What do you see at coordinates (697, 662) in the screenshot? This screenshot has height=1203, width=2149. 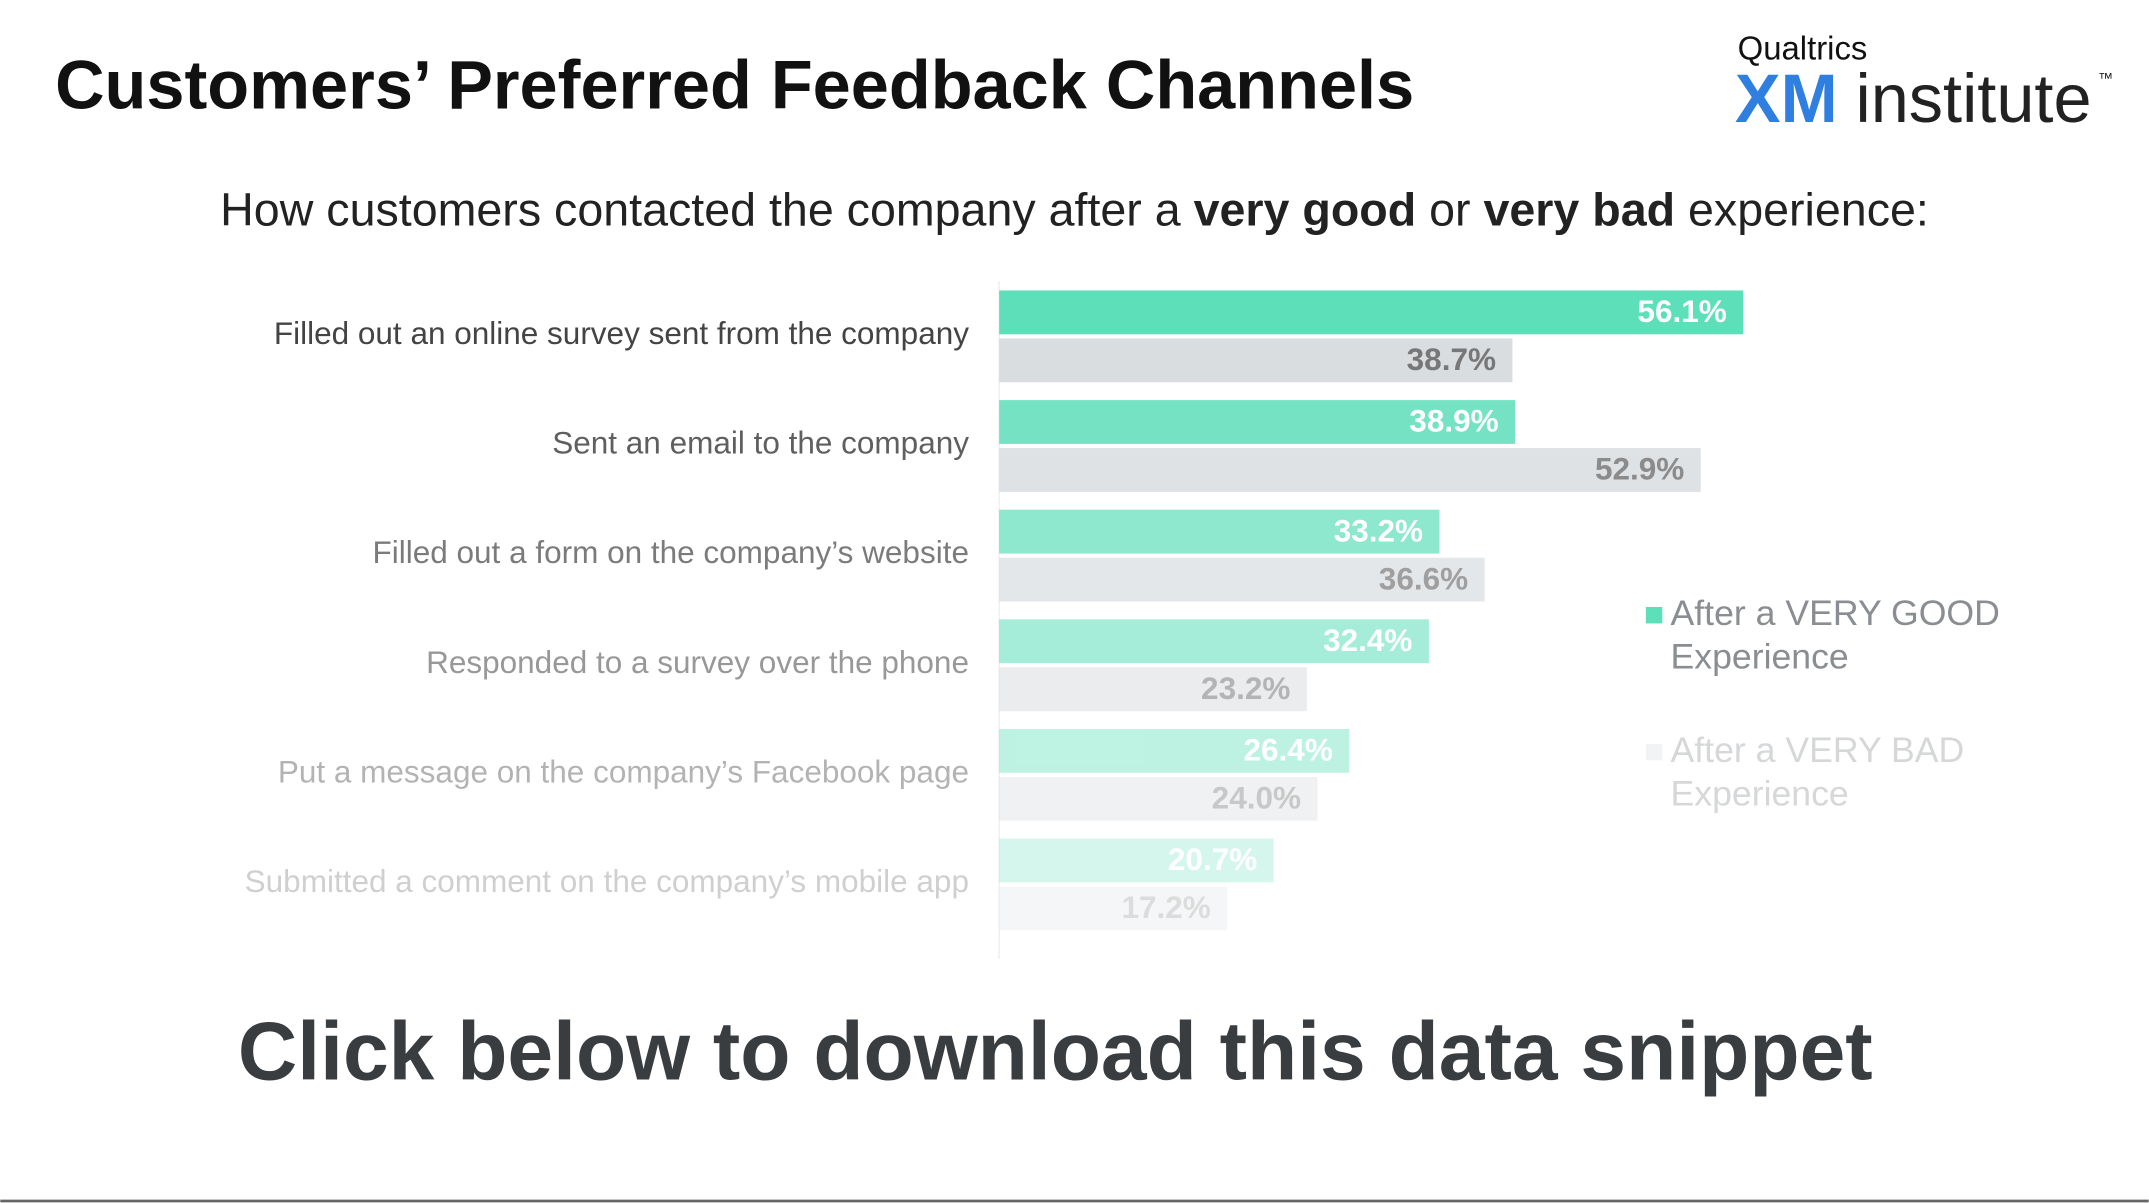 I see `category-label: Responded to a survey over the phone` at bounding box center [697, 662].